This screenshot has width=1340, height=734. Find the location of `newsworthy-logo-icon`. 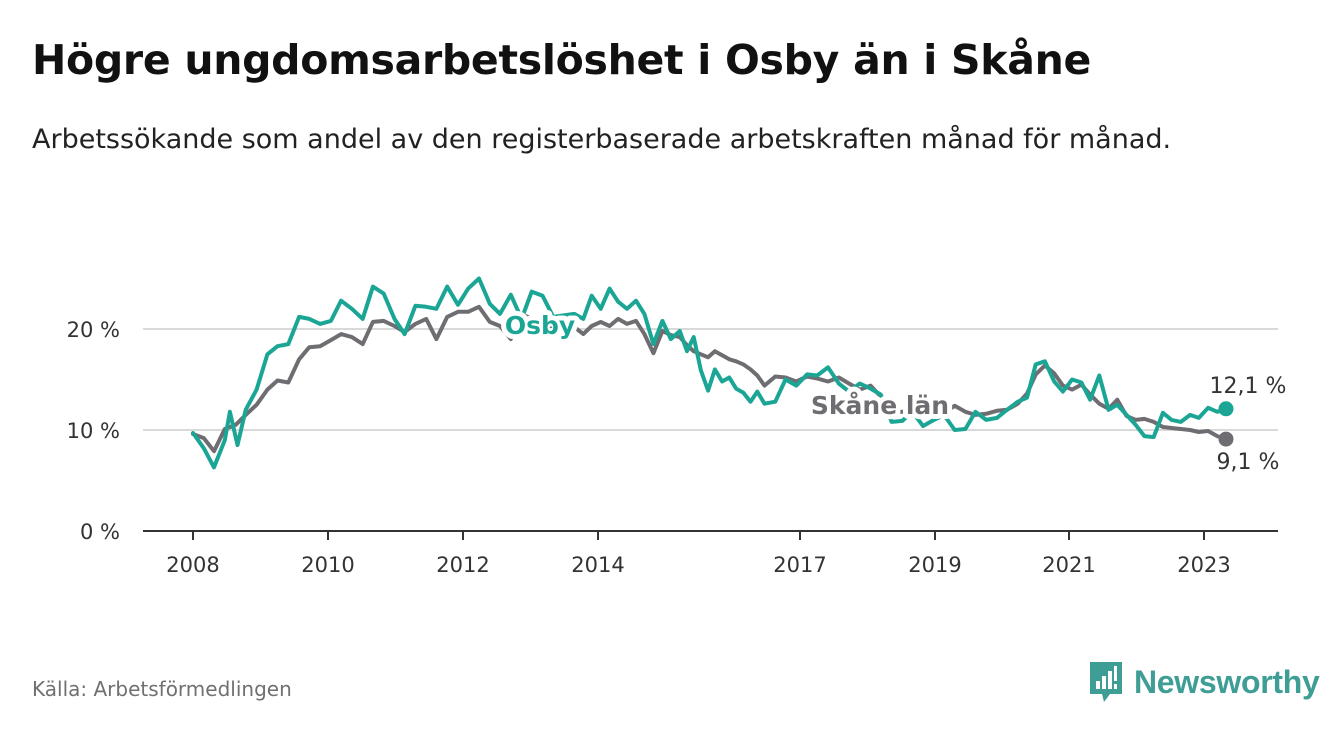

newsworthy-logo-icon is located at coordinates (1106, 682).